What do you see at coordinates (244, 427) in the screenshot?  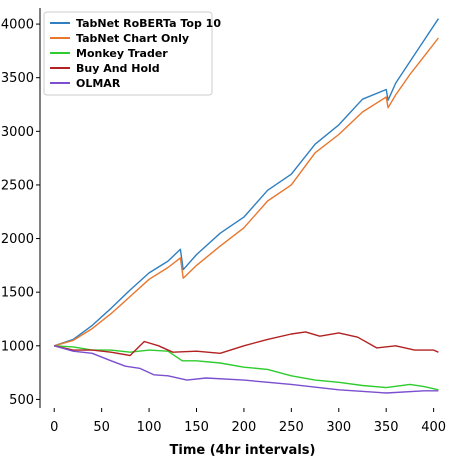 I see `x-tick-label: 200` at bounding box center [244, 427].